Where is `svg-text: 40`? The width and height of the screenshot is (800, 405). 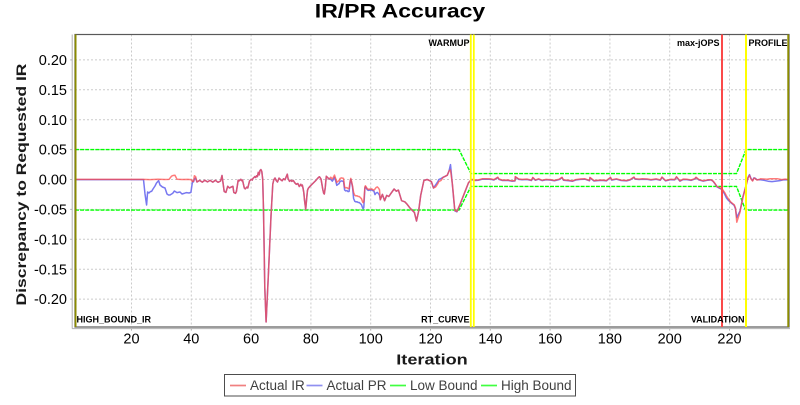 svg-text: 40 is located at coordinates (191, 340).